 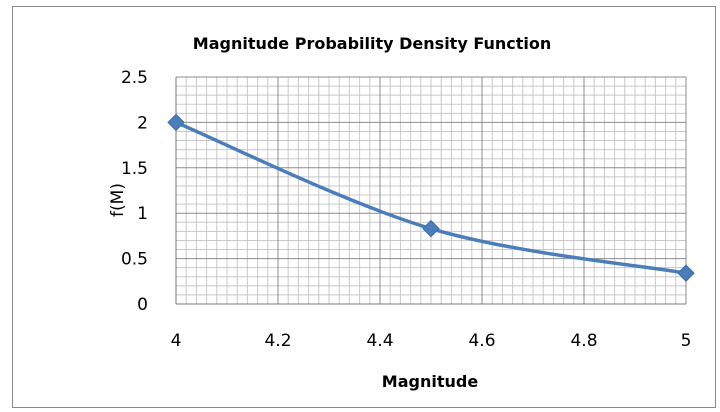 I want to click on y-tick-label: 2, so click(x=142, y=123).